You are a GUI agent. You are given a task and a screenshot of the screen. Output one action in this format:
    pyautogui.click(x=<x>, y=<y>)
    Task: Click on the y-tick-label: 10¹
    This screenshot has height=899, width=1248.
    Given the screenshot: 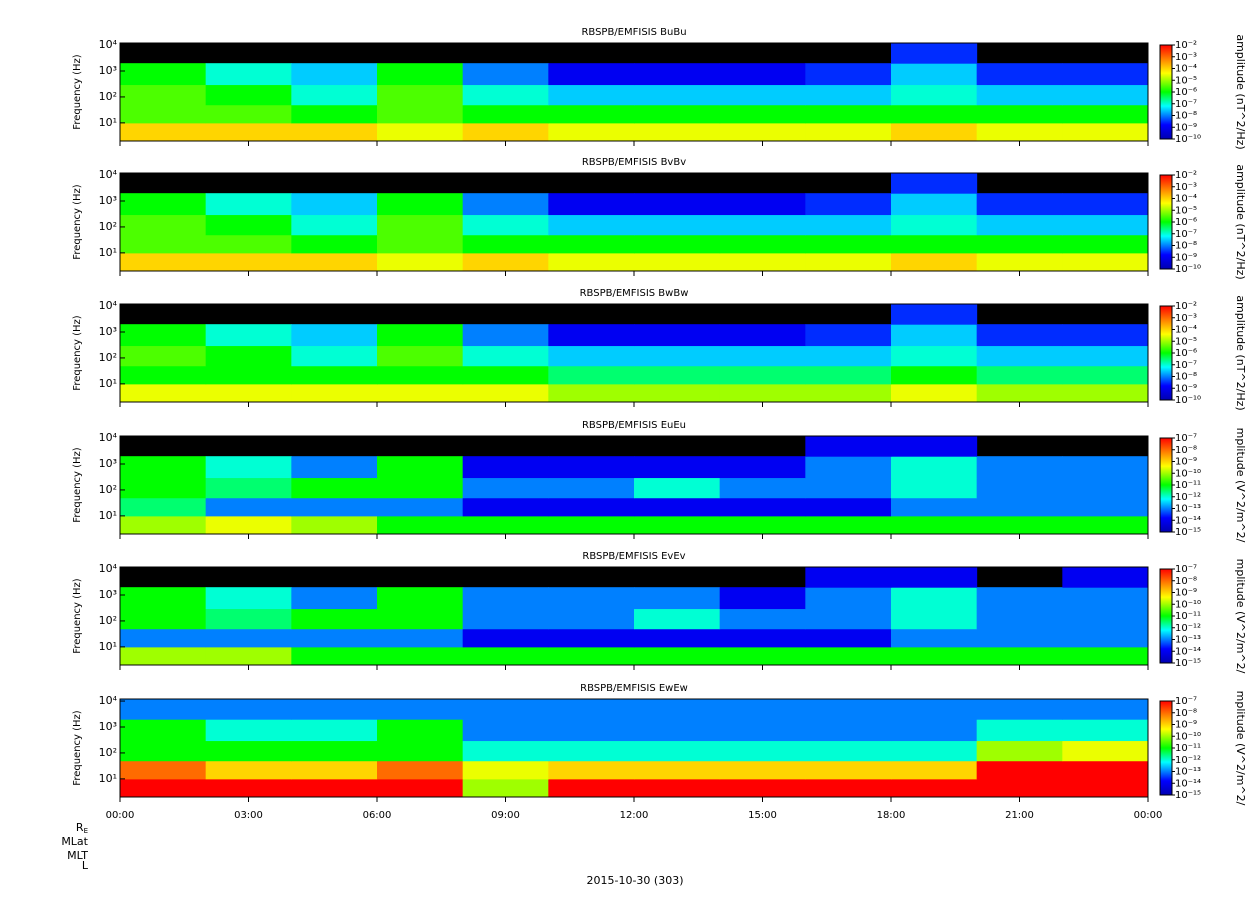 What is the action you would take?
    pyautogui.click(x=108, y=122)
    